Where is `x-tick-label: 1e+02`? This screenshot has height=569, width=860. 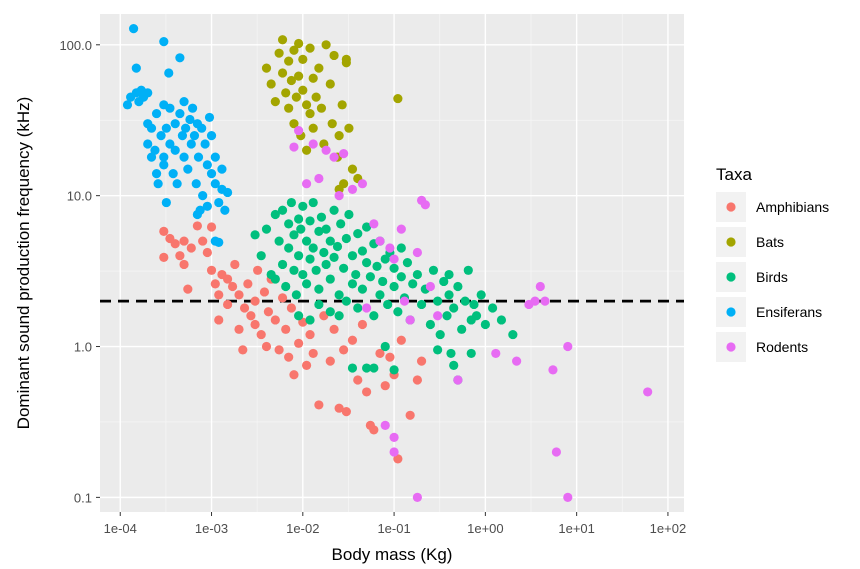 x-tick-label: 1e+02 is located at coordinates (668, 528).